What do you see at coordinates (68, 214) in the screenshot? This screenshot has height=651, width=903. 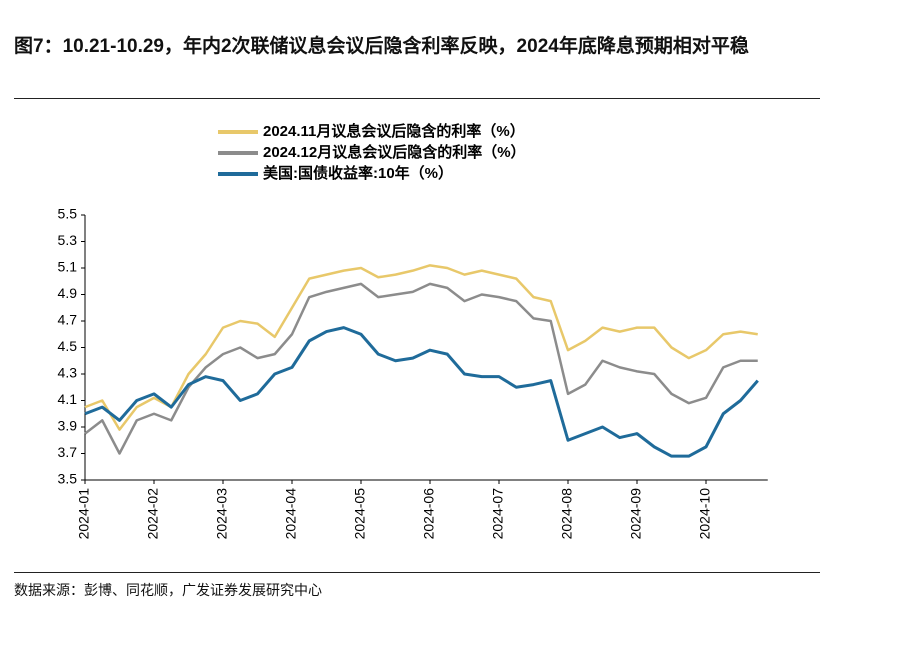 I see `y-tick-label: 5.5` at bounding box center [68, 214].